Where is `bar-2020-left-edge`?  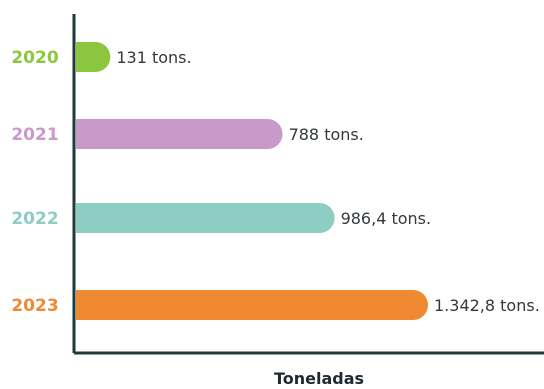 bar-2020-left-edge is located at coordinates (83, 57).